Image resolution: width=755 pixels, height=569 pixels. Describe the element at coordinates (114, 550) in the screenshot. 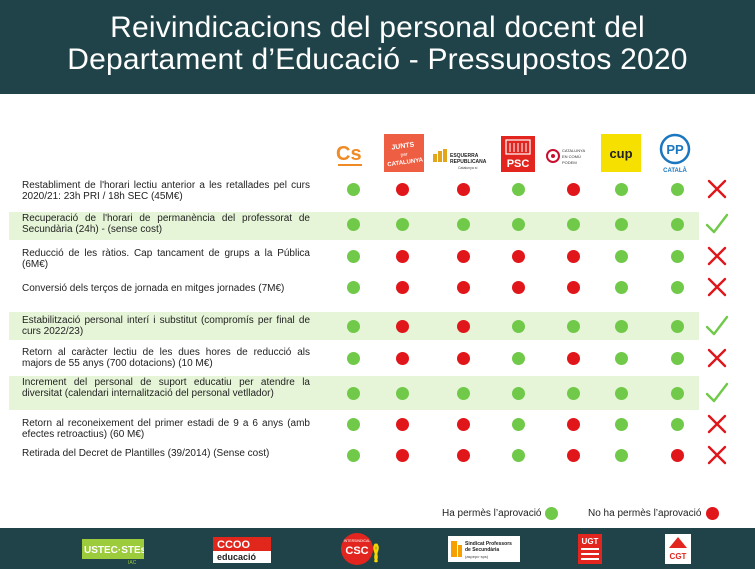

I see `ustec-logo-text: USTEC·STEs` at that location.